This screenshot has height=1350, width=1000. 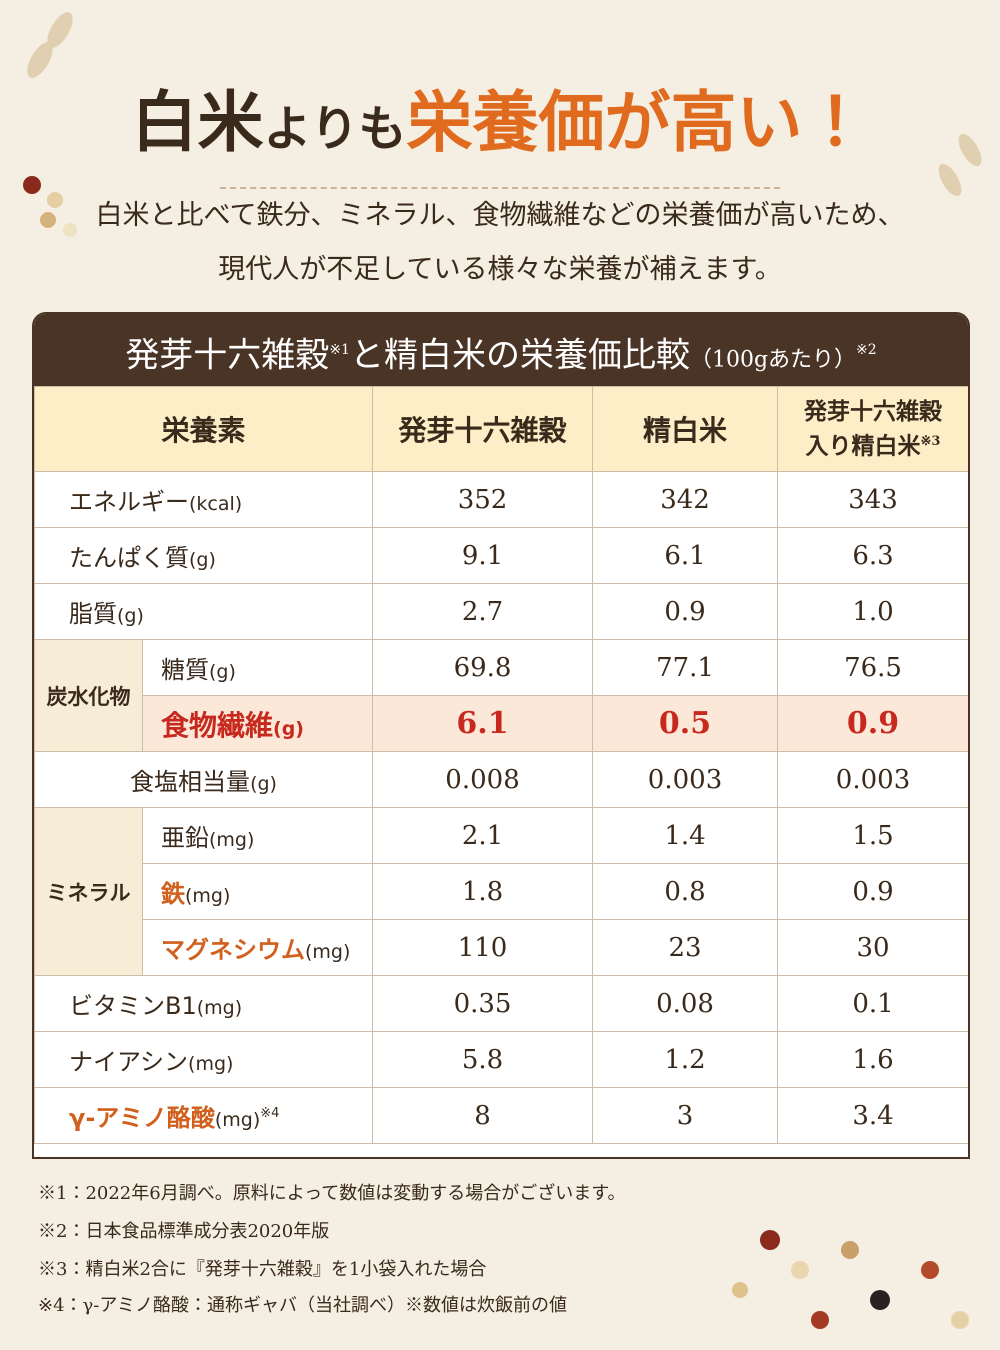 I want to click on text: 3, so click(x=685, y=1115).